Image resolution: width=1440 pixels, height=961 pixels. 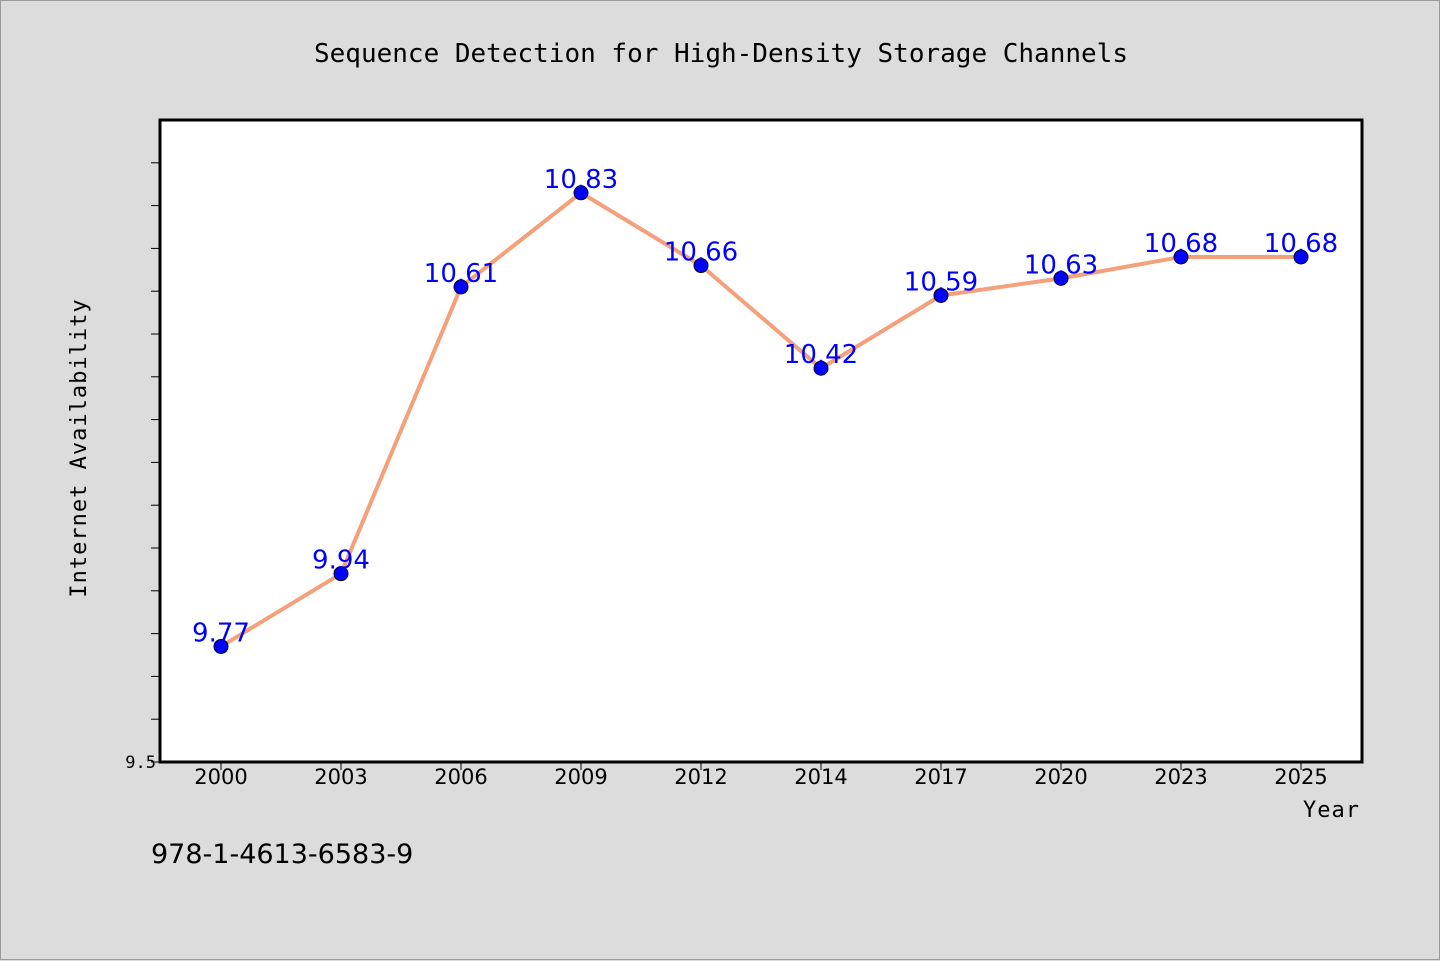 What do you see at coordinates (701, 253) in the screenshot?
I see `data-label: 10.66` at bounding box center [701, 253].